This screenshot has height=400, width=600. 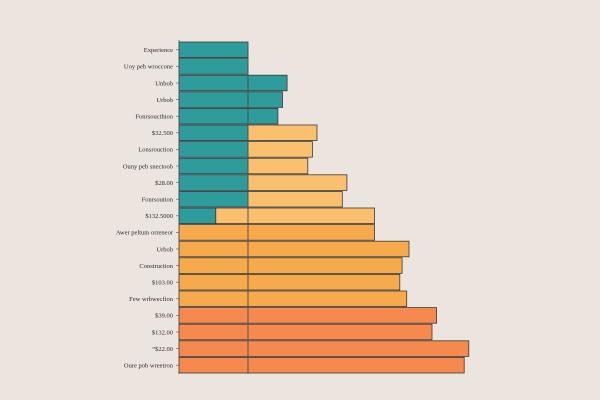 What do you see at coordinates (164, 183) in the screenshot?
I see `category-label: $28.00` at bounding box center [164, 183].